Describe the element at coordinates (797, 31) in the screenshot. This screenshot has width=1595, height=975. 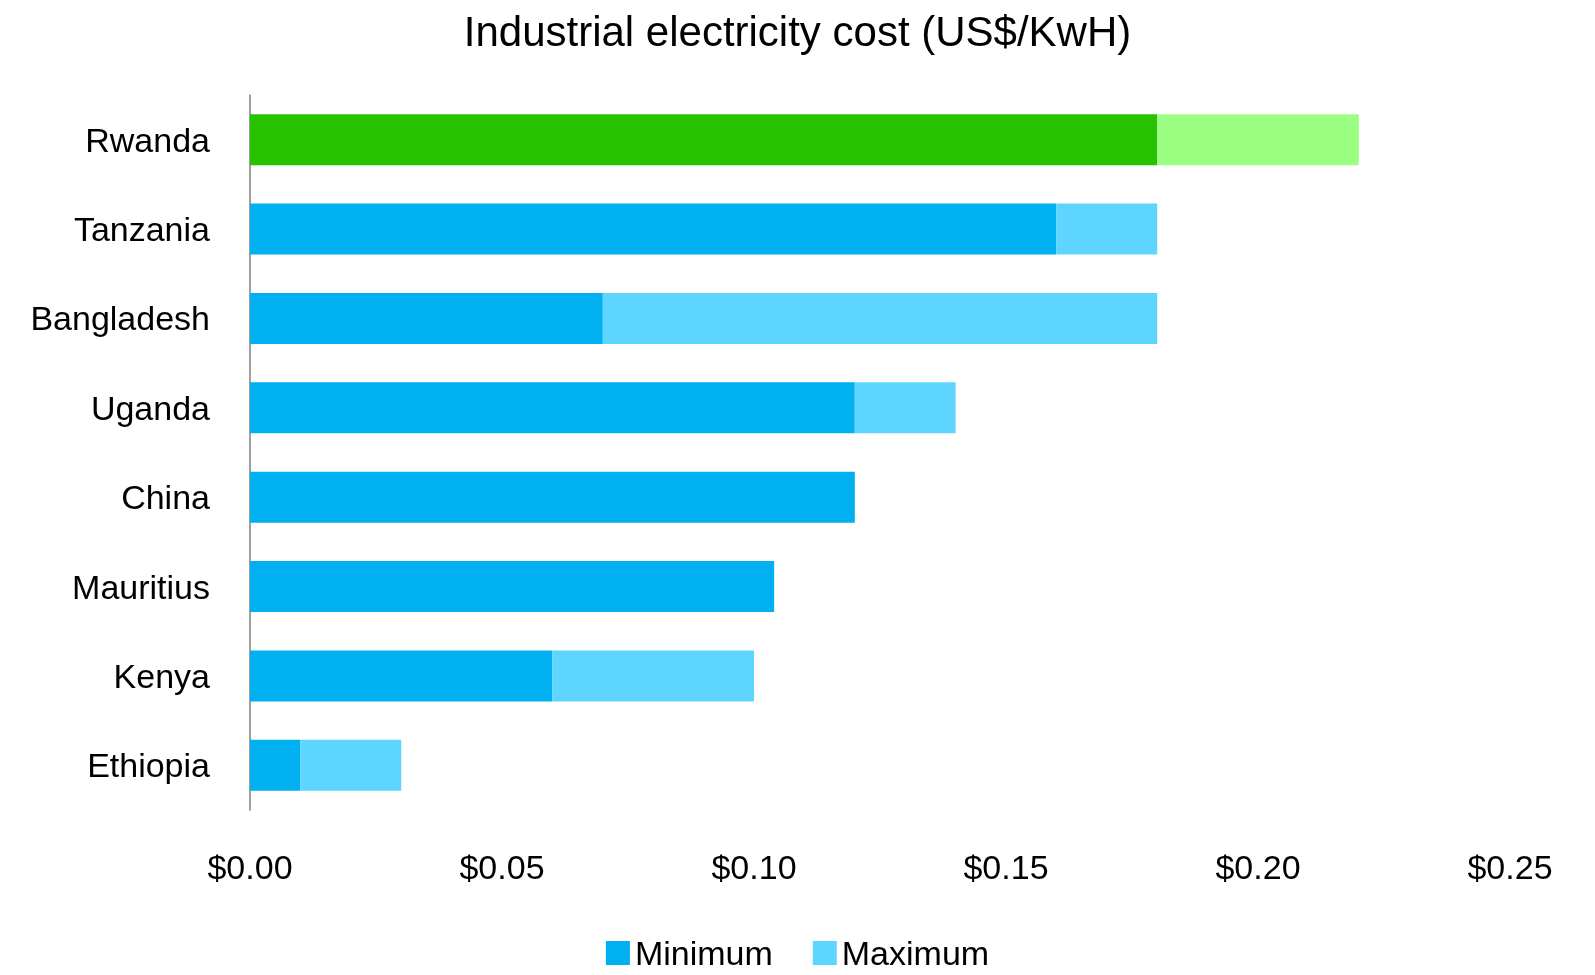
I see `chart-title: Industrial electricity cost (US$/KwH)` at that location.